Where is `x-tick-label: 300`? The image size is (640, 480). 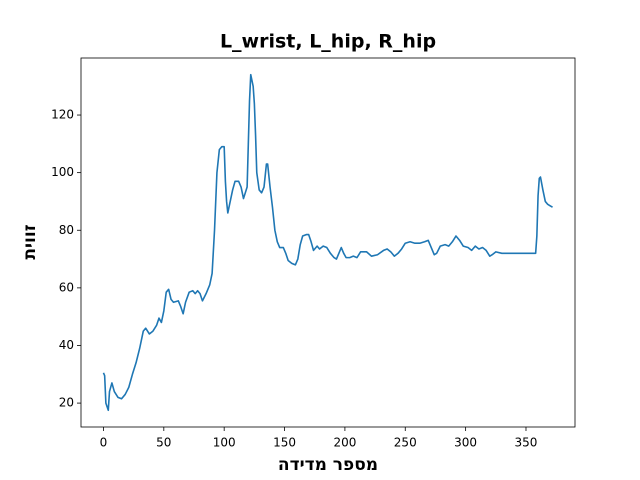 x-tick-label: 300 is located at coordinates (465, 443).